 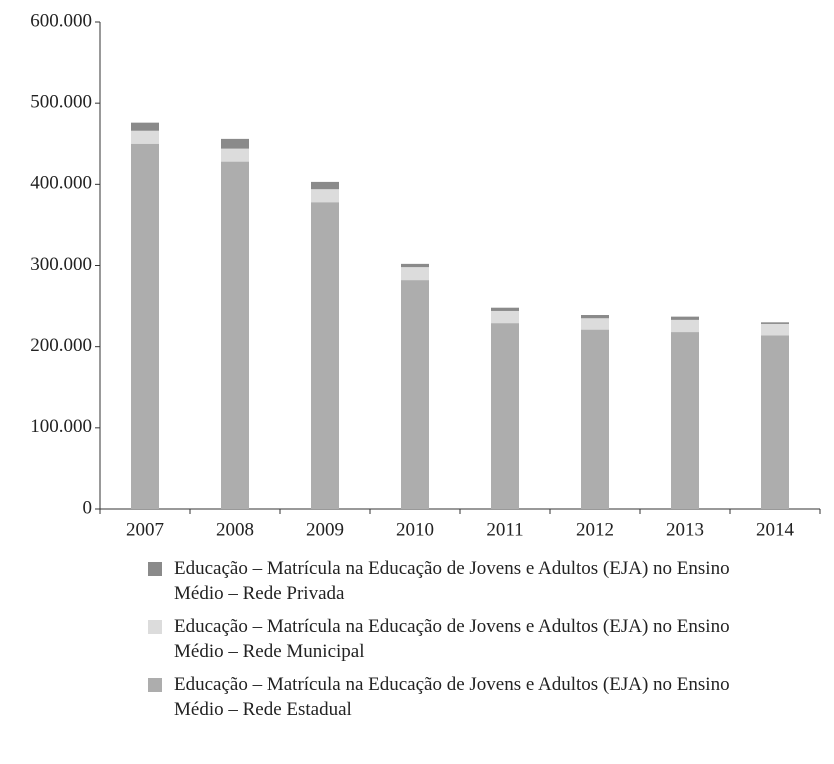 I want to click on x-tick-label: 2007, so click(x=145, y=529).